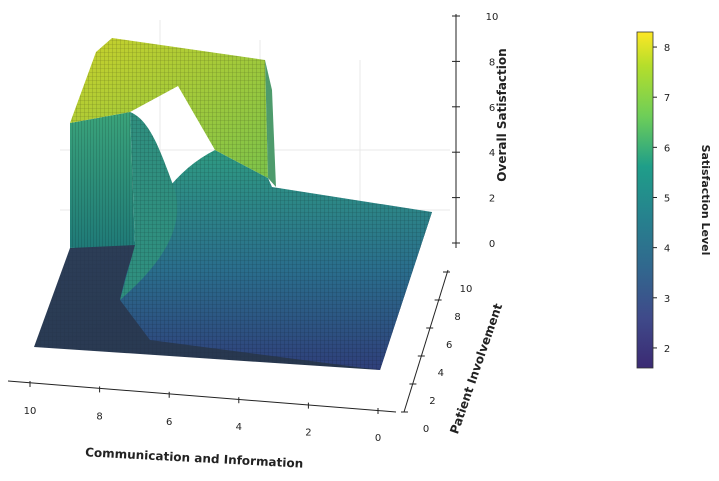  Describe the element at coordinates (270, 123) in the screenshot. I see `surface-right-face` at that location.